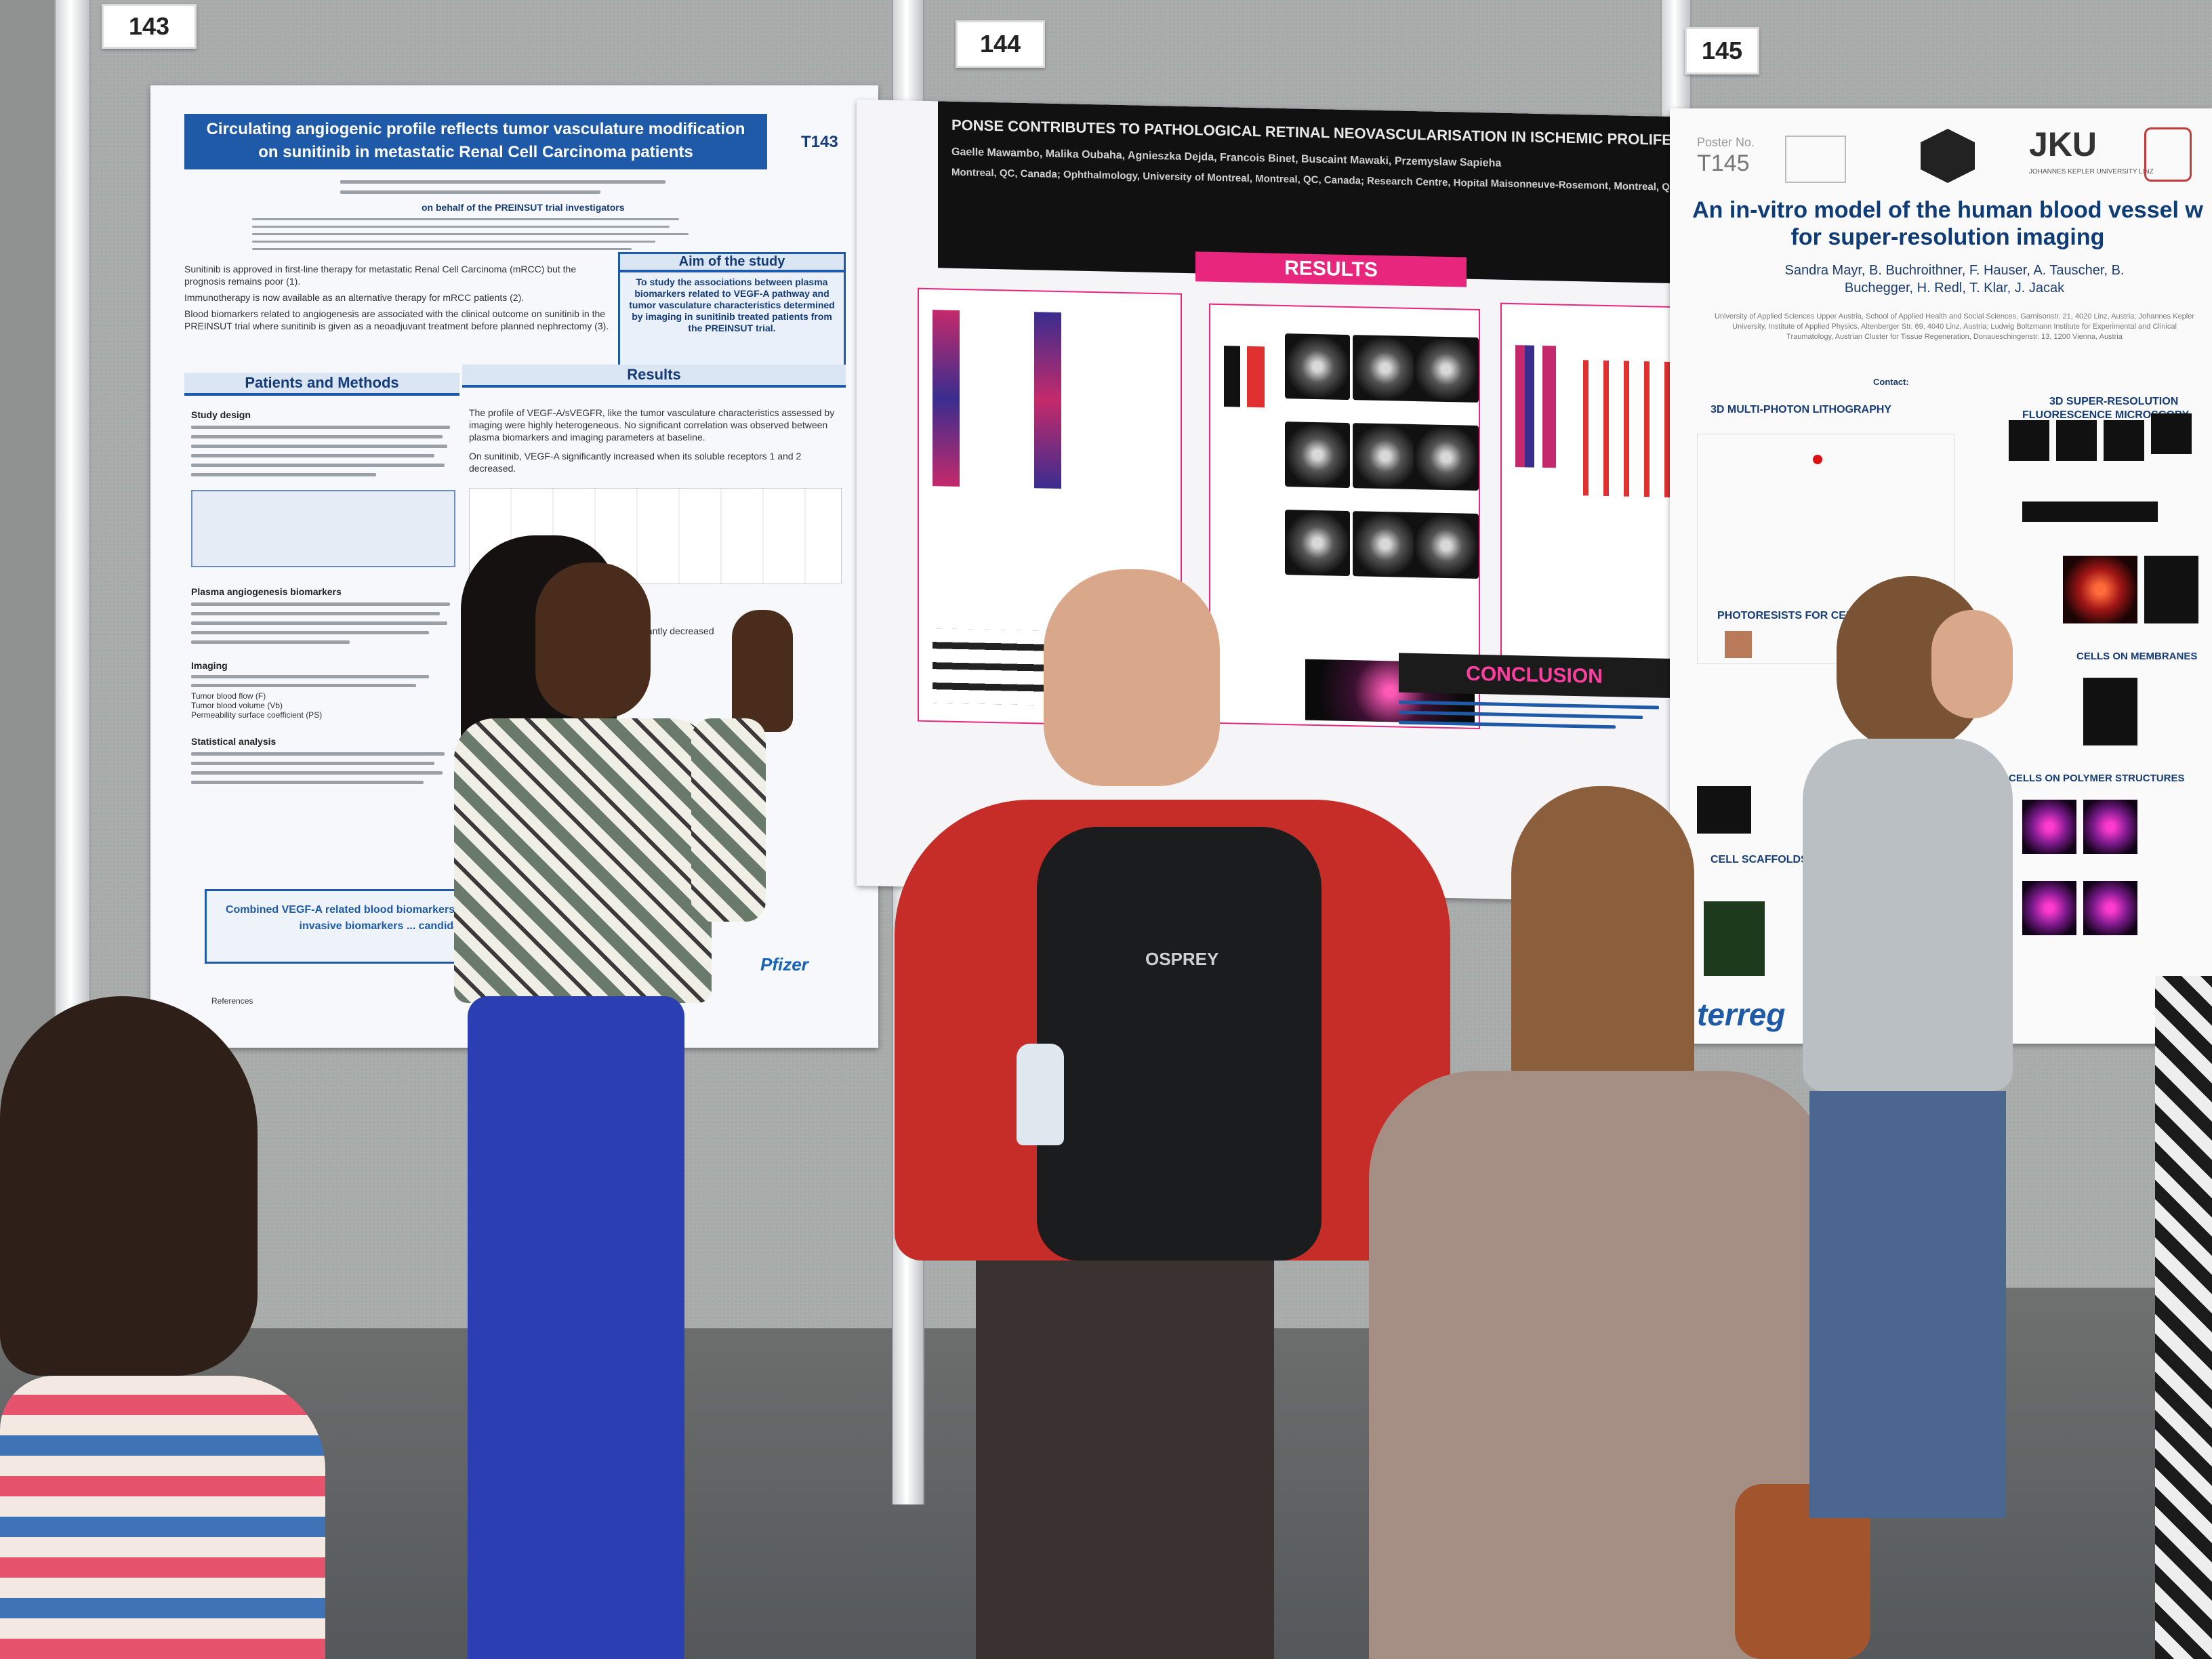 This screenshot has height=1659, width=2212. I want to click on section-heading: CELL SCAFFOLDS, so click(1759, 859).